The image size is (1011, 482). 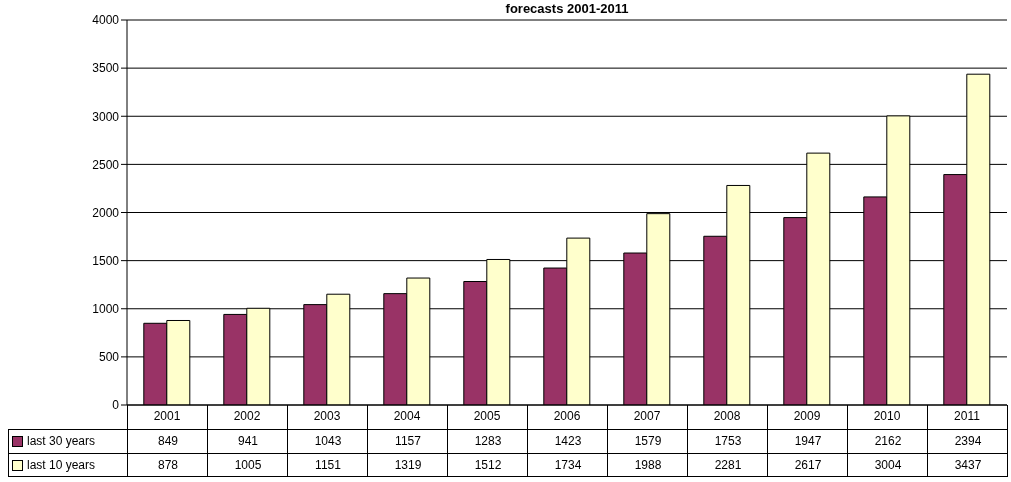 I want to click on data-label: 1157, so click(x=408, y=441).